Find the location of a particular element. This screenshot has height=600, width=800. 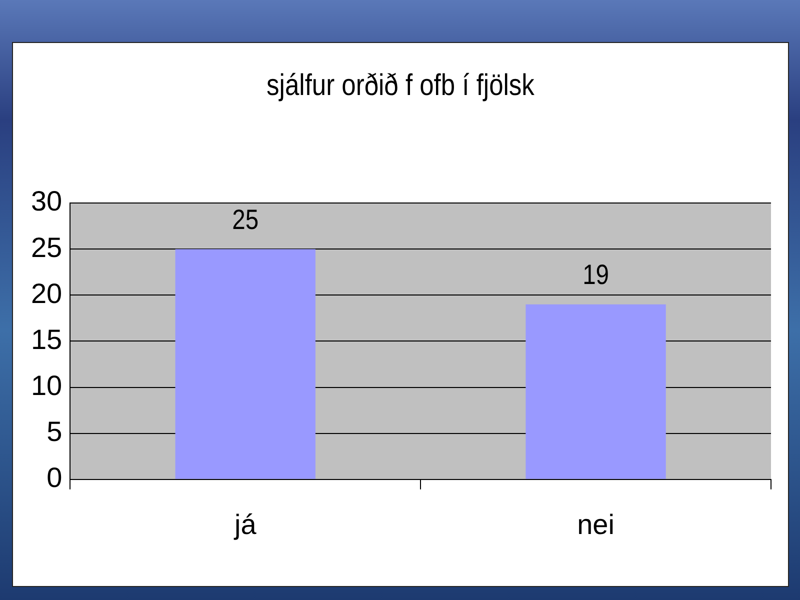

y-tick-label: 15 is located at coordinates (46, 339).